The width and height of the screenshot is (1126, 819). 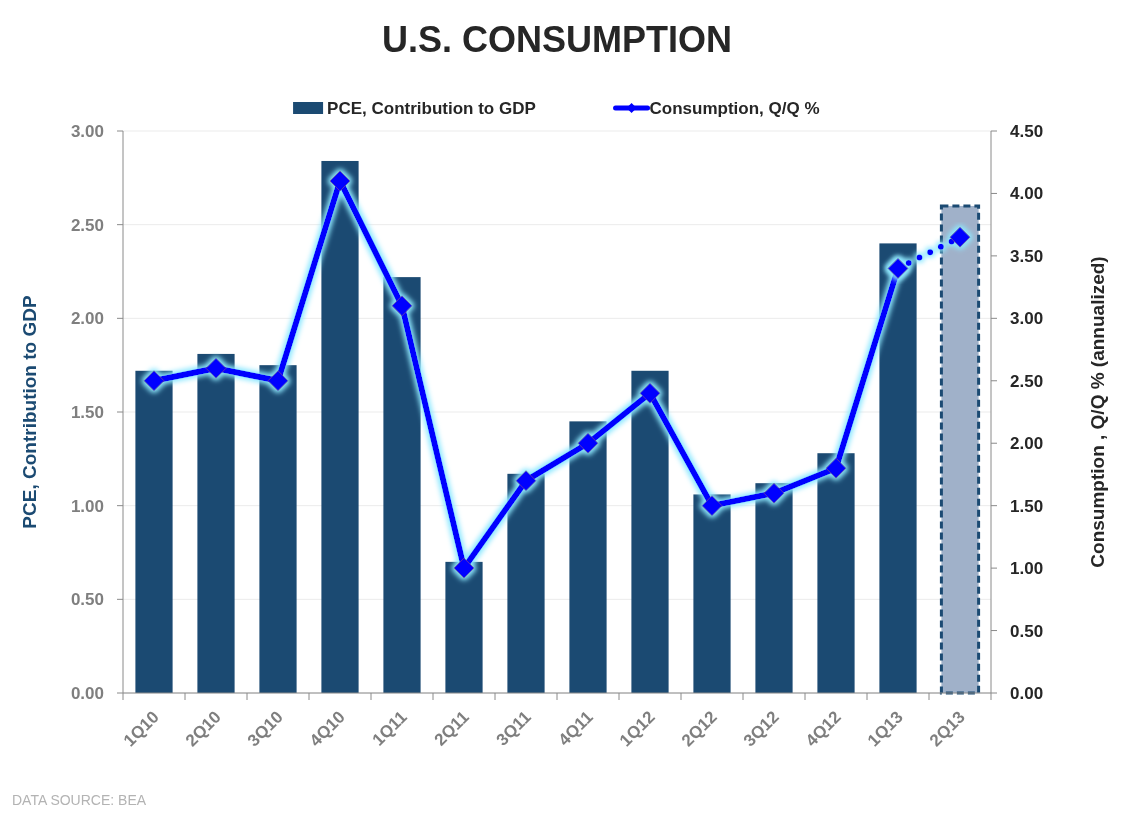 What do you see at coordinates (87, 319) in the screenshot?
I see `y-tick-label: 2.00` at bounding box center [87, 319].